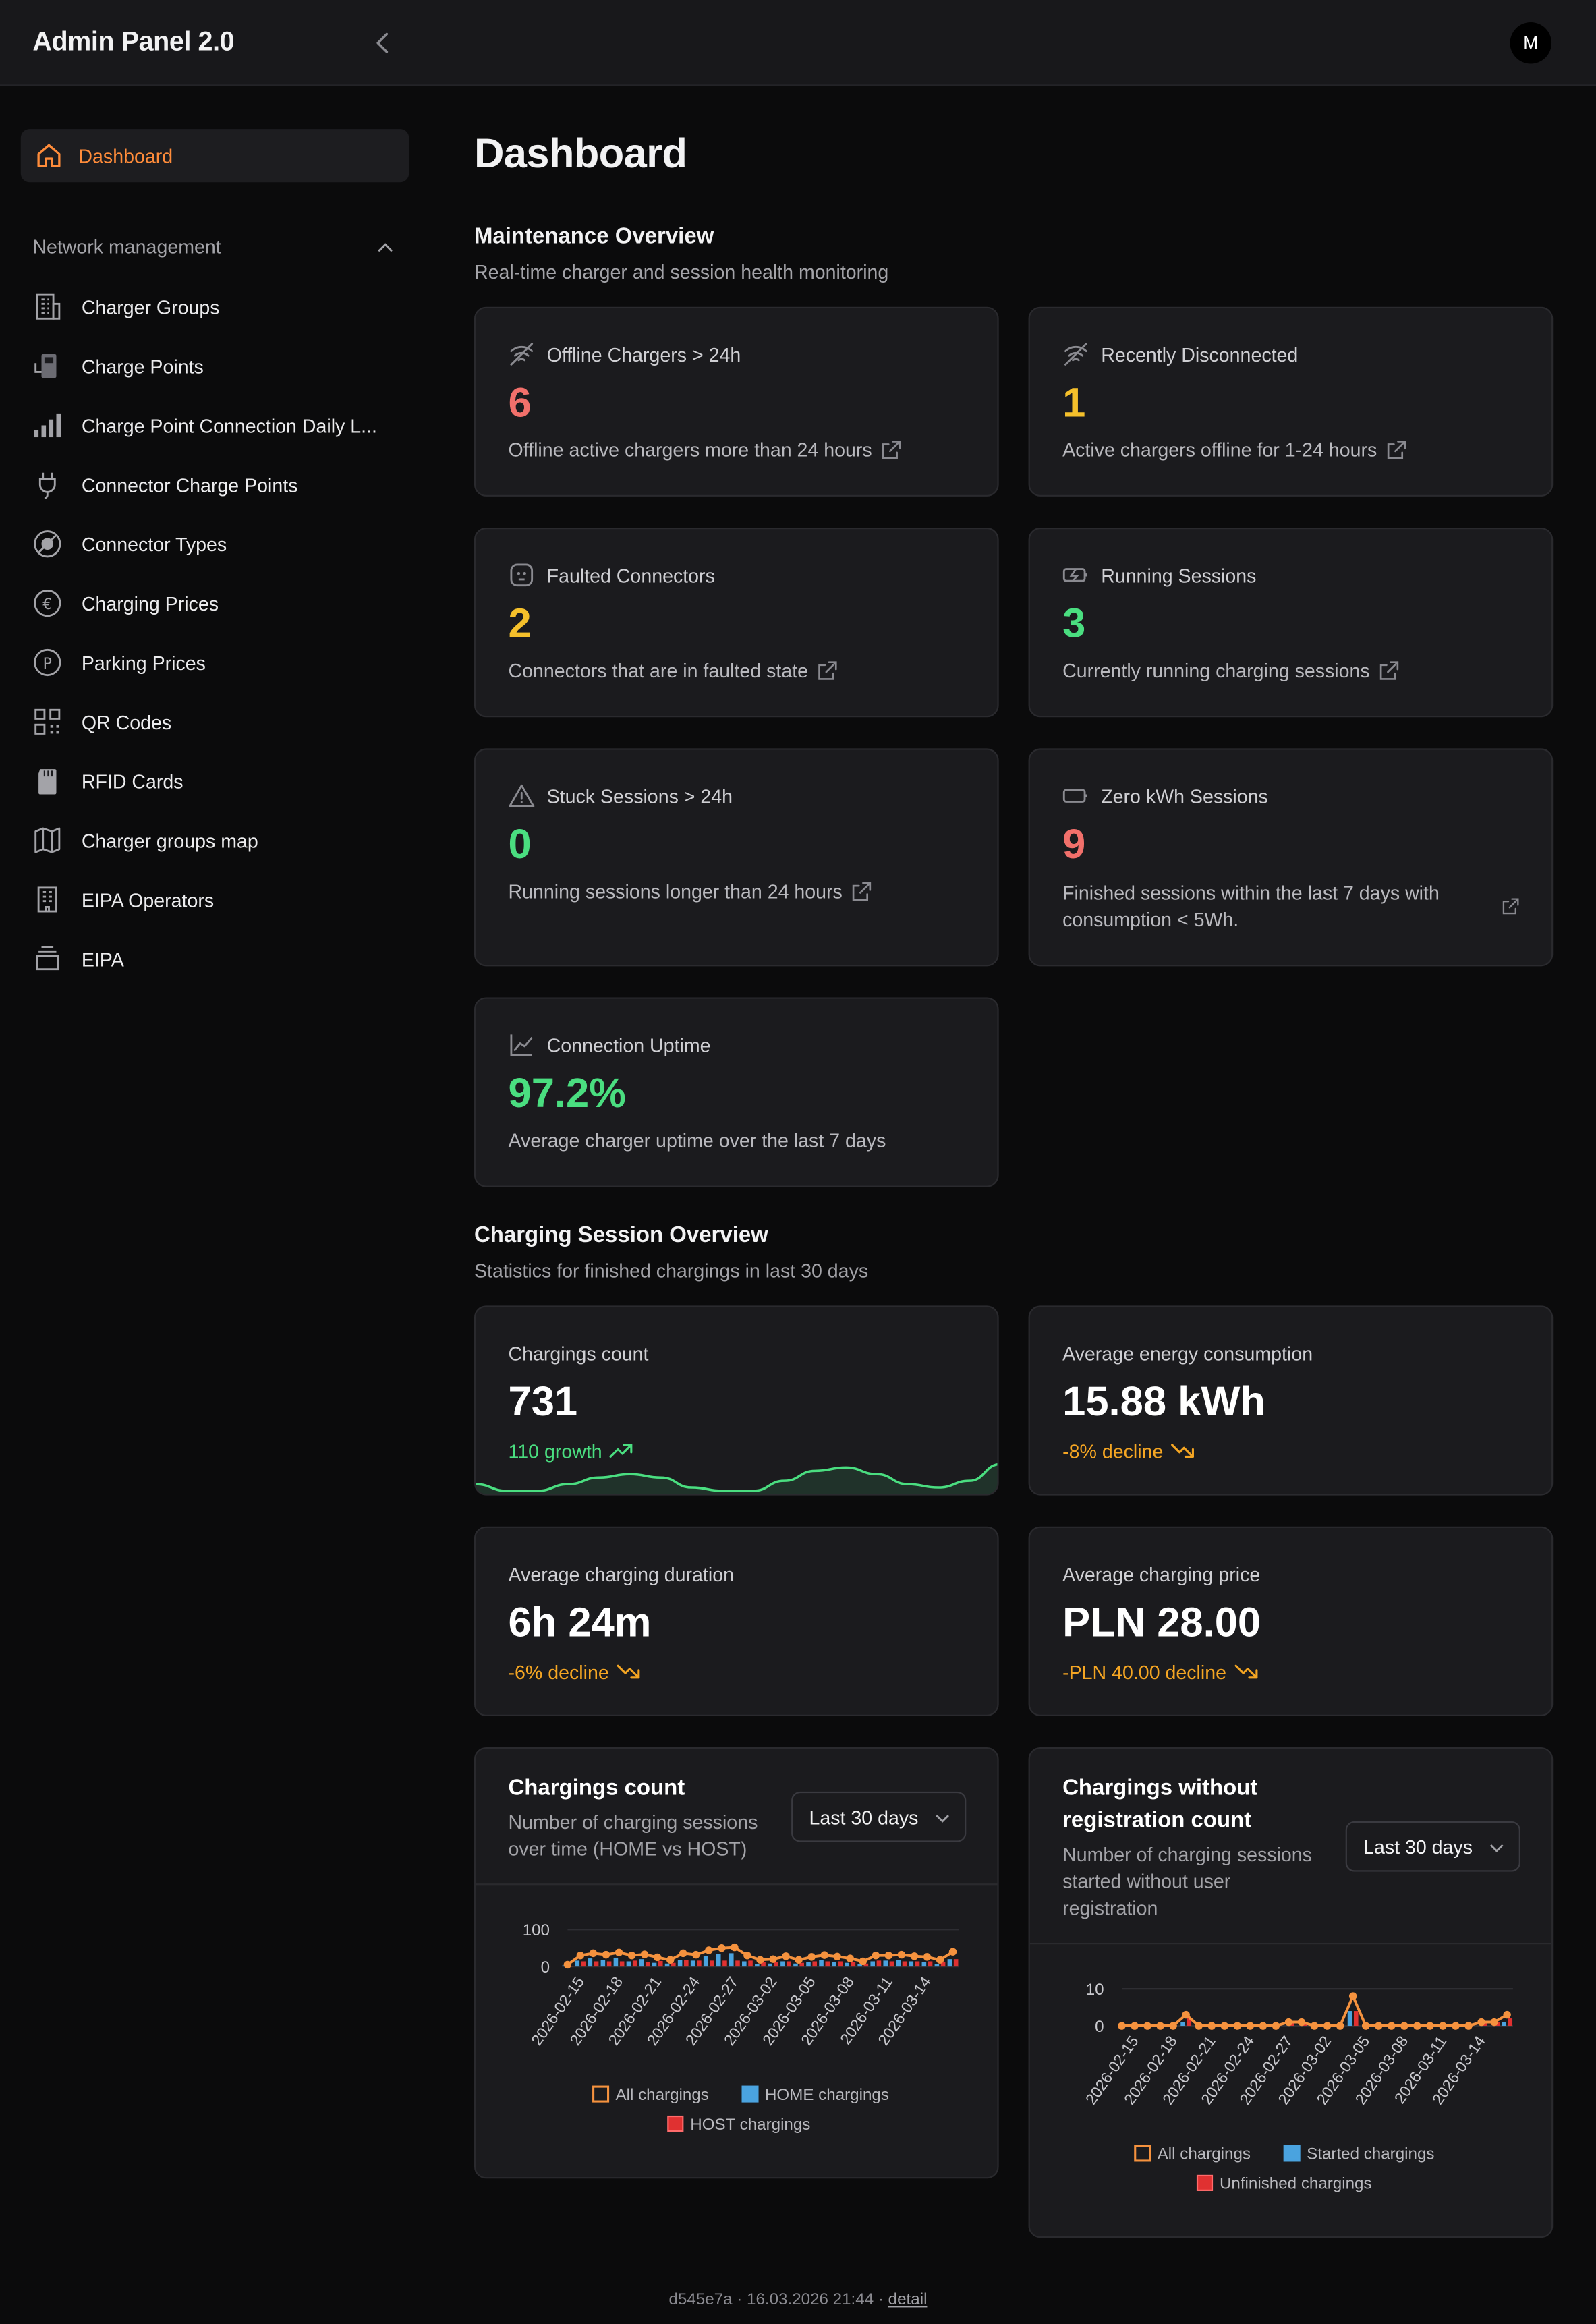  I want to click on stat-trend: -PLN 40.00 decline, so click(1159, 1671).